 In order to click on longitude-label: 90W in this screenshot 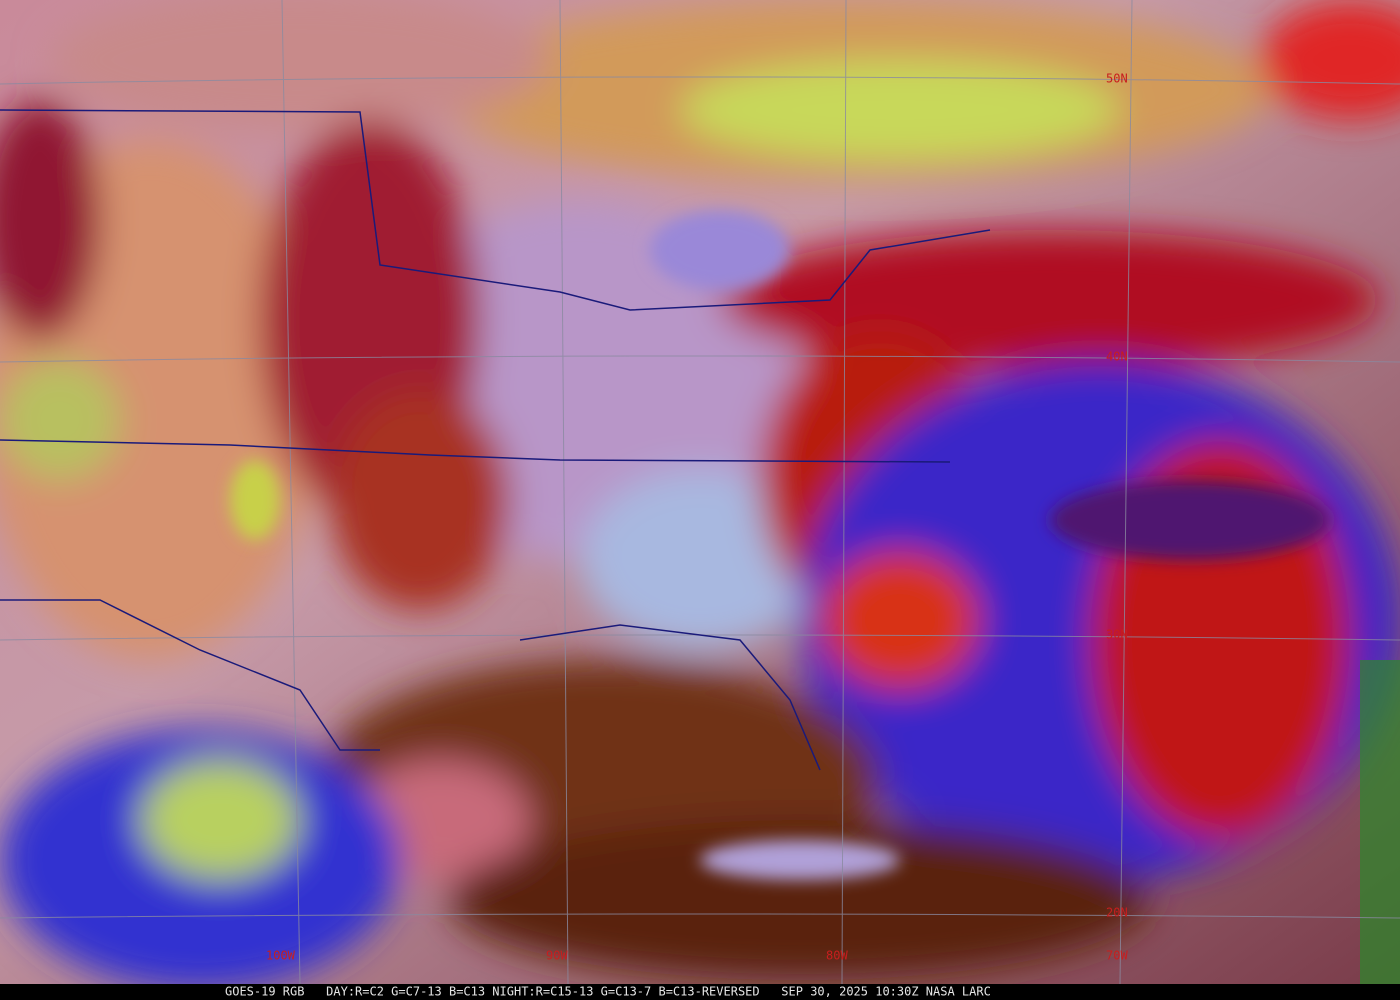, I will do `click(557, 956)`.